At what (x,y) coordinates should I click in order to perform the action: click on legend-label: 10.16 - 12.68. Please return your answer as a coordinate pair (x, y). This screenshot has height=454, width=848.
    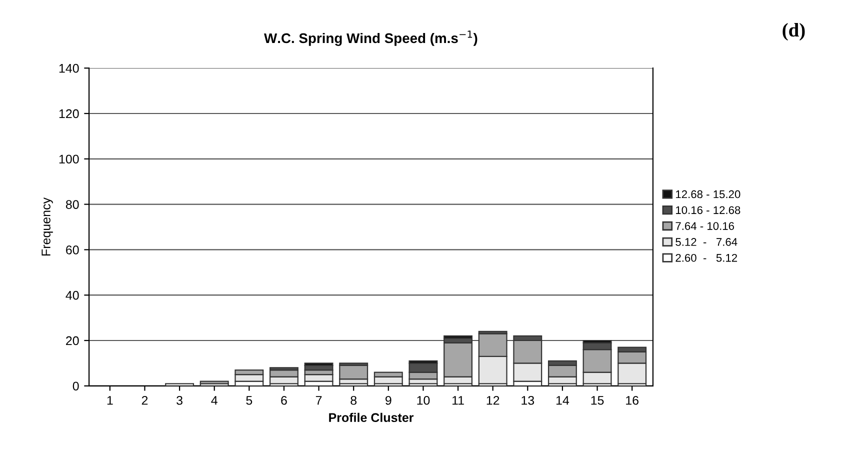
    Looking at the image, I should click on (708, 210).